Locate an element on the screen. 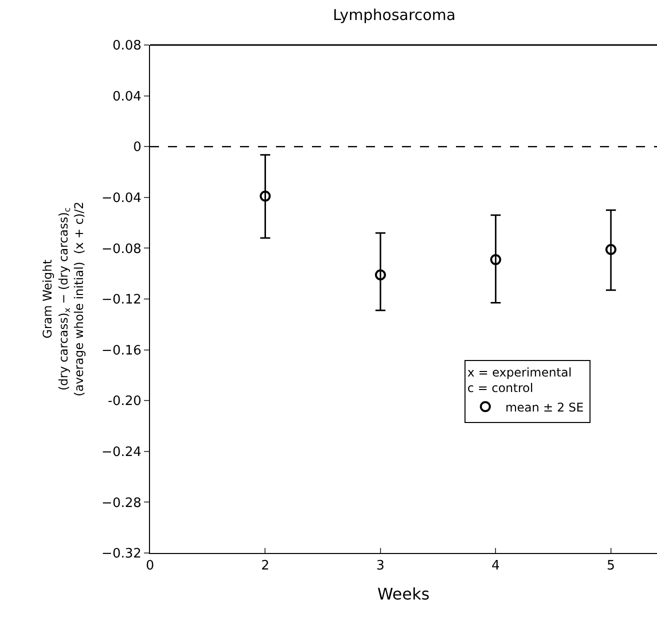 The width and height of the screenshot is (657, 623). y-tick-label: −0.24 is located at coordinates (122, 452).